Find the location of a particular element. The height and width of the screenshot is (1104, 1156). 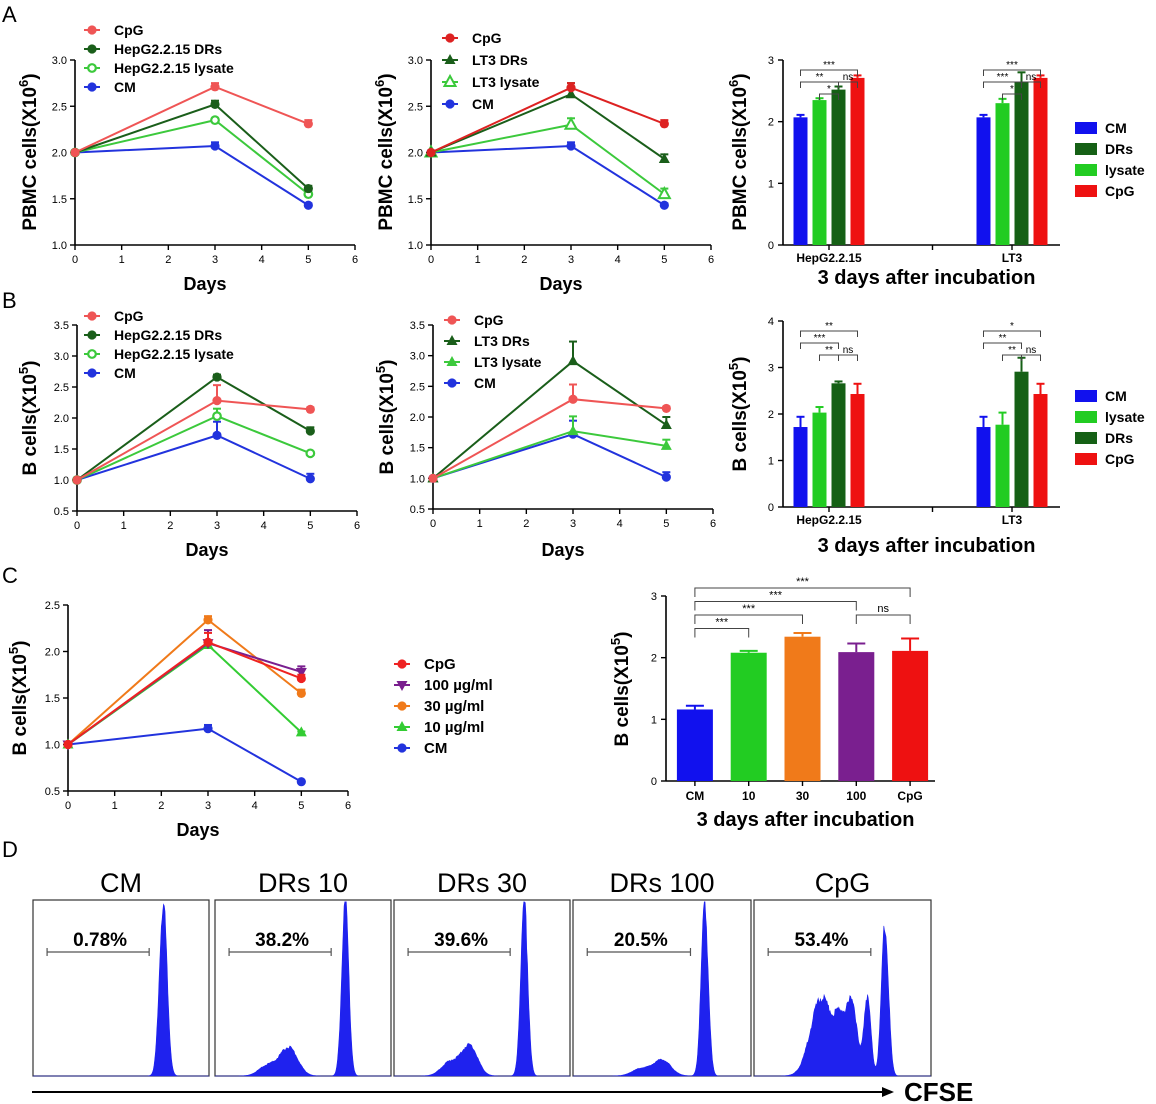

legend-label: LT3 DRs is located at coordinates (502, 341).